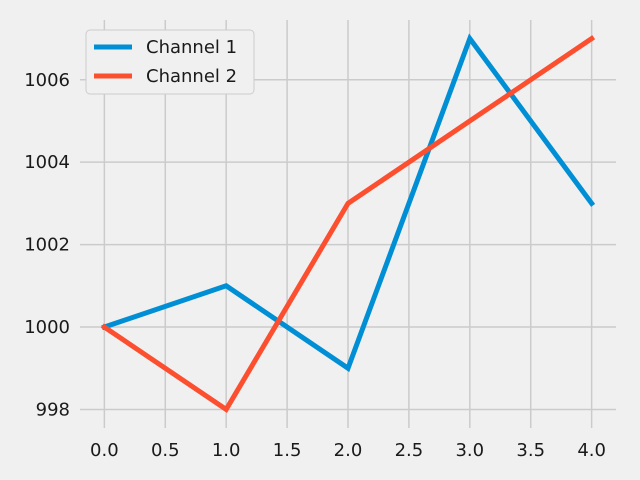  What do you see at coordinates (104, 450) in the screenshot?
I see `x-tick-label: 0.0` at bounding box center [104, 450].